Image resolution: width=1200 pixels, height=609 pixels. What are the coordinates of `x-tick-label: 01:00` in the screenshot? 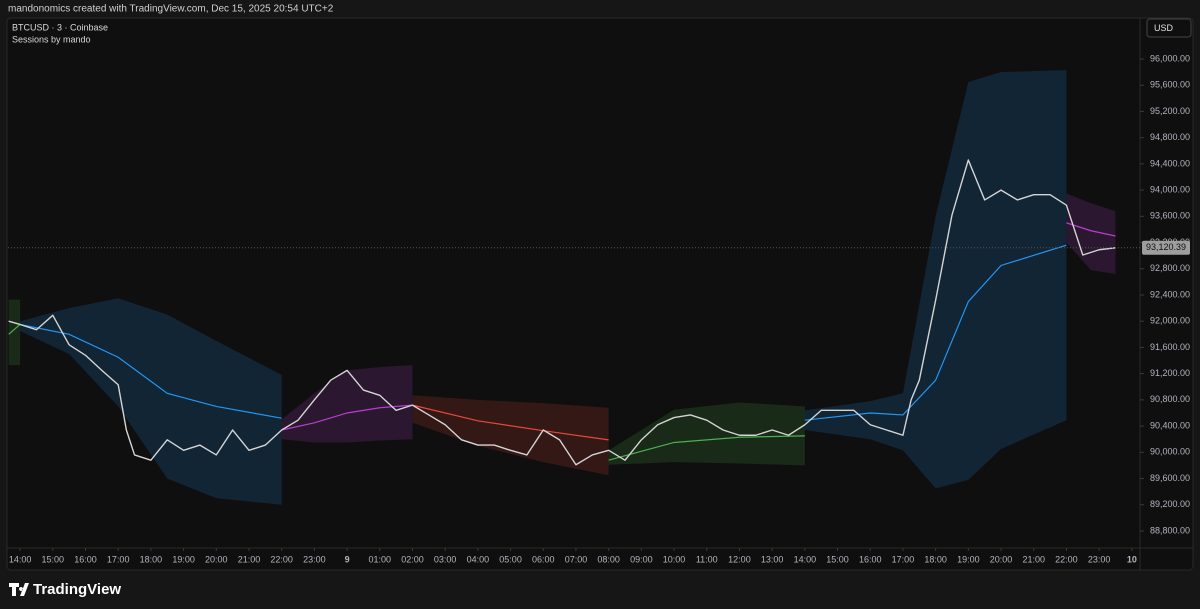 It's located at (380, 559).